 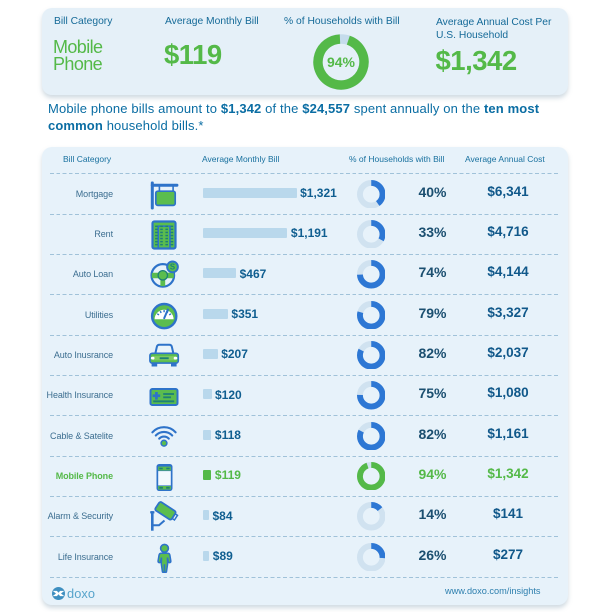 I want to click on svg-text: S, so click(x=171, y=267).